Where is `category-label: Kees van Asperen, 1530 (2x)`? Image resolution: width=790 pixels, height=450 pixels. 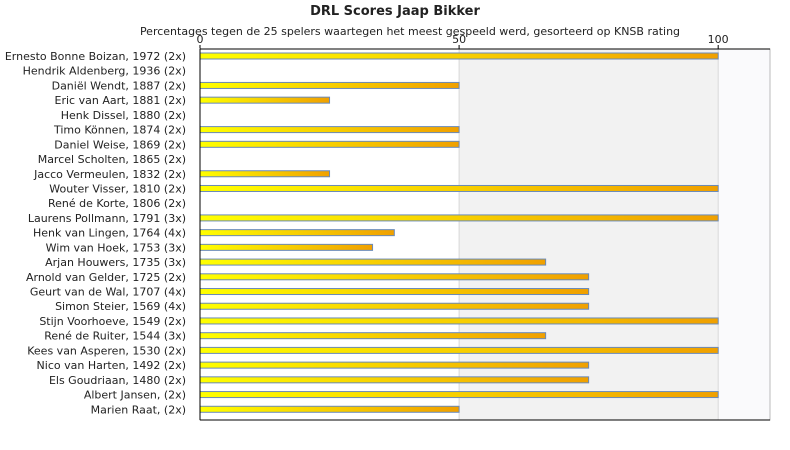 category-label: Kees van Asperen, 1530 (2x) is located at coordinates (106, 350).